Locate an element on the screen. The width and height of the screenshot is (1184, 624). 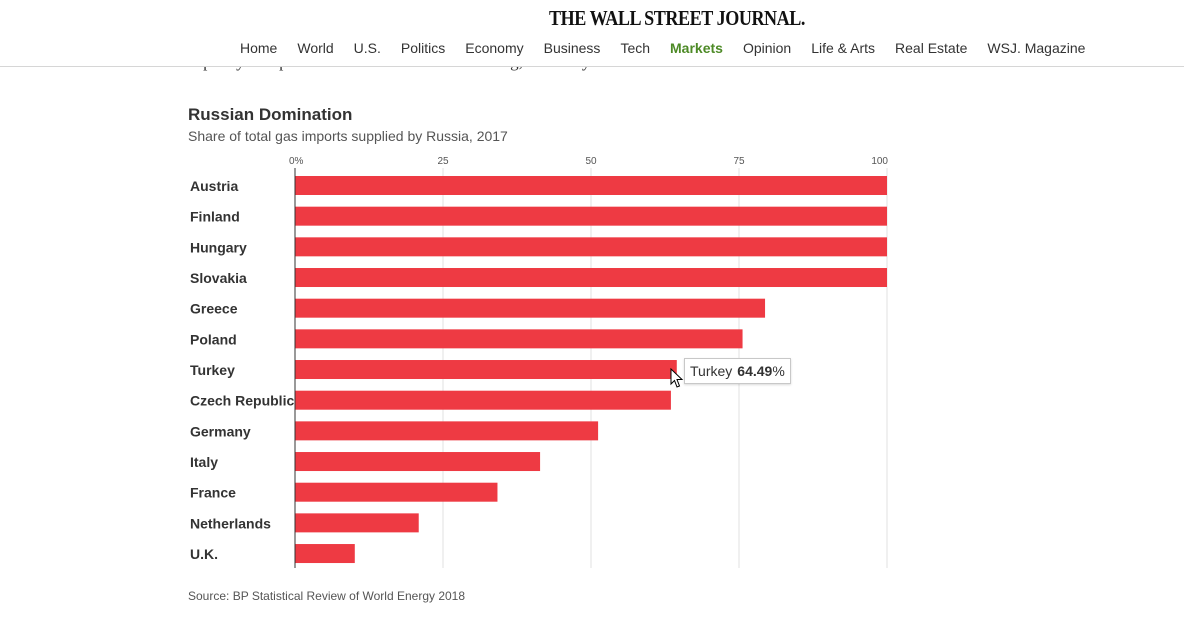
bar-netherlands is located at coordinates (357, 523).